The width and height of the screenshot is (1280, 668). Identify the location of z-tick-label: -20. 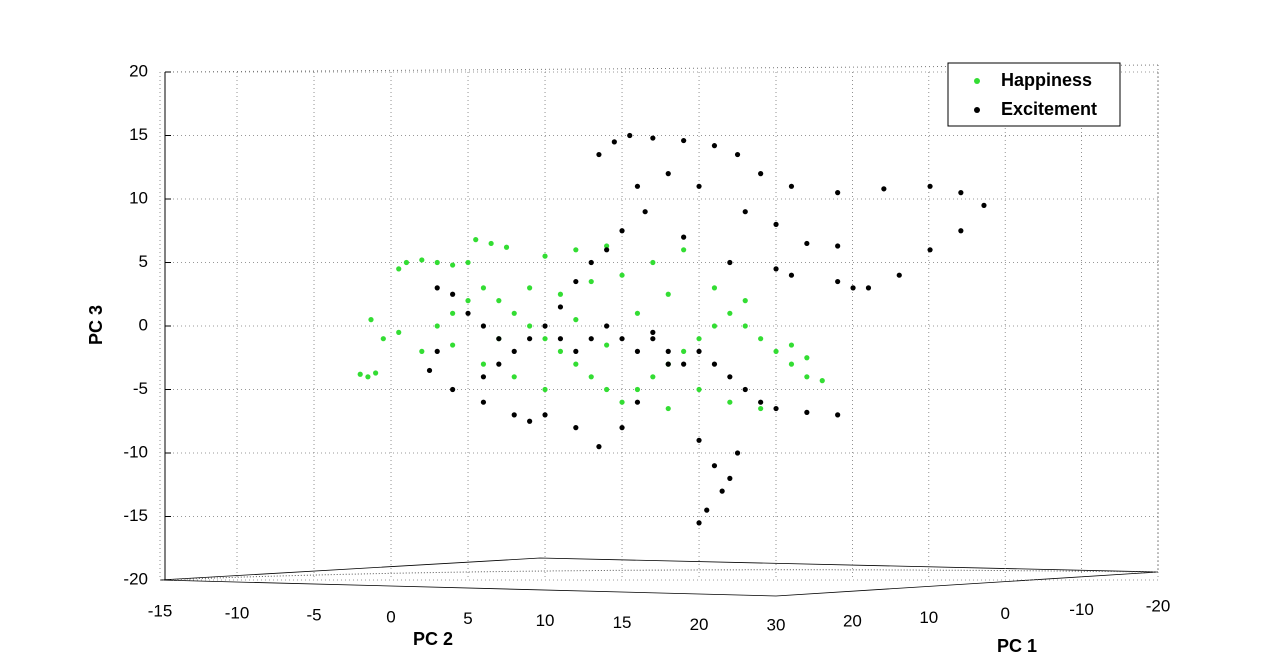
(135, 578).